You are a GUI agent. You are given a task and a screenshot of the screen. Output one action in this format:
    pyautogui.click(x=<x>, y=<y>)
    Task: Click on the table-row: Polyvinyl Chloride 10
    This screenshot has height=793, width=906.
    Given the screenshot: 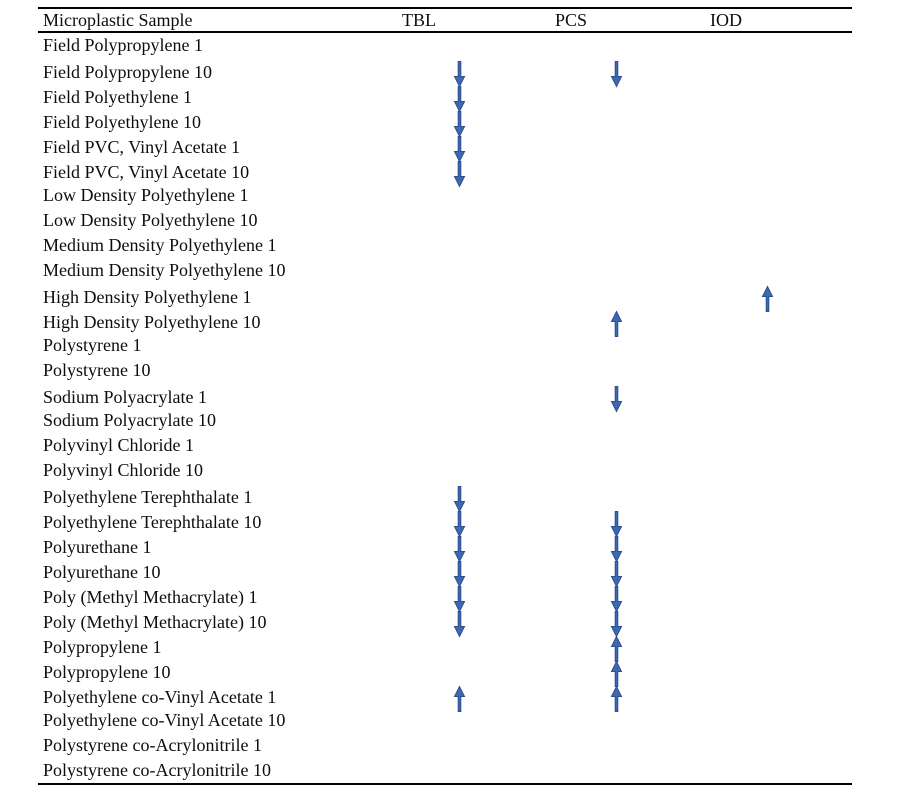 What is the action you would take?
    pyautogui.click(x=445, y=470)
    